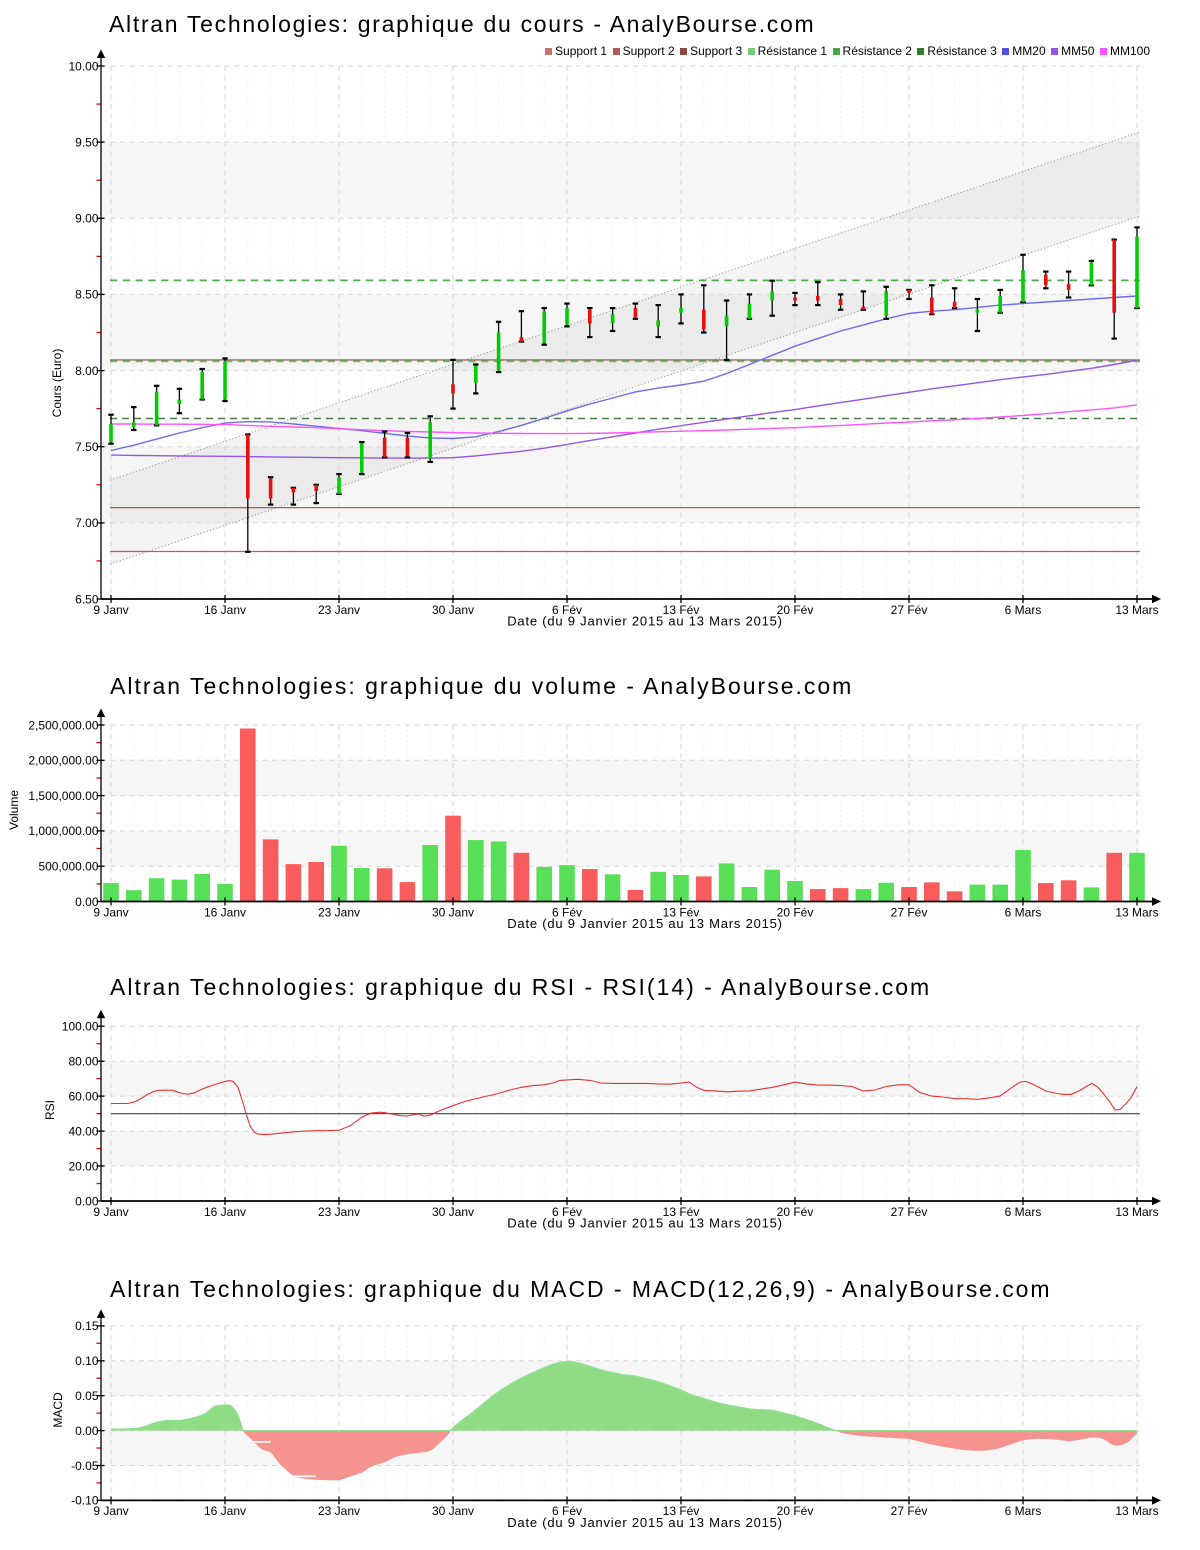 This screenshot has height=1550, width=1200. I want to click on svg-text: 1,500,000.00, so click(63, 796).